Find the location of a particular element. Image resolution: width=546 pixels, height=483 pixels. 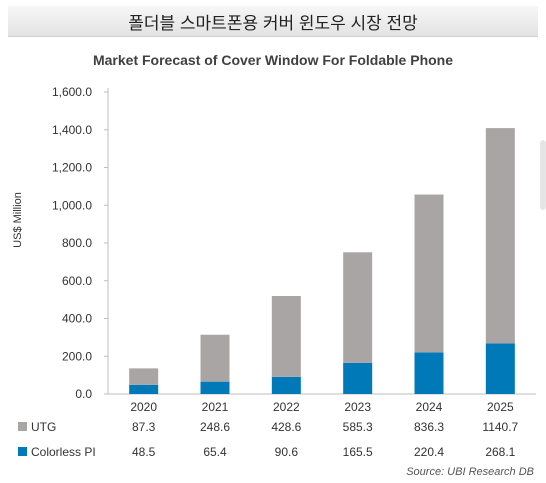

y-tick-label: 600.0 is located at coordinates (77, 281).